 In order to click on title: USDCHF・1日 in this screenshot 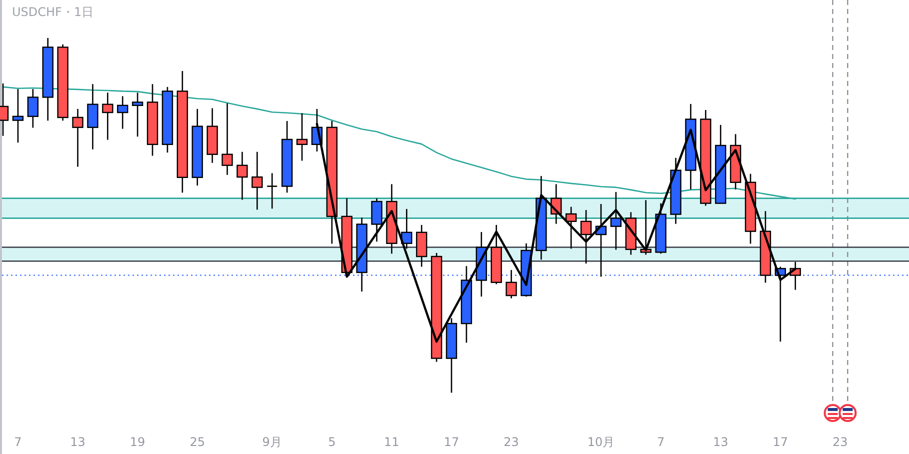, I will do `click(53, 12)`.